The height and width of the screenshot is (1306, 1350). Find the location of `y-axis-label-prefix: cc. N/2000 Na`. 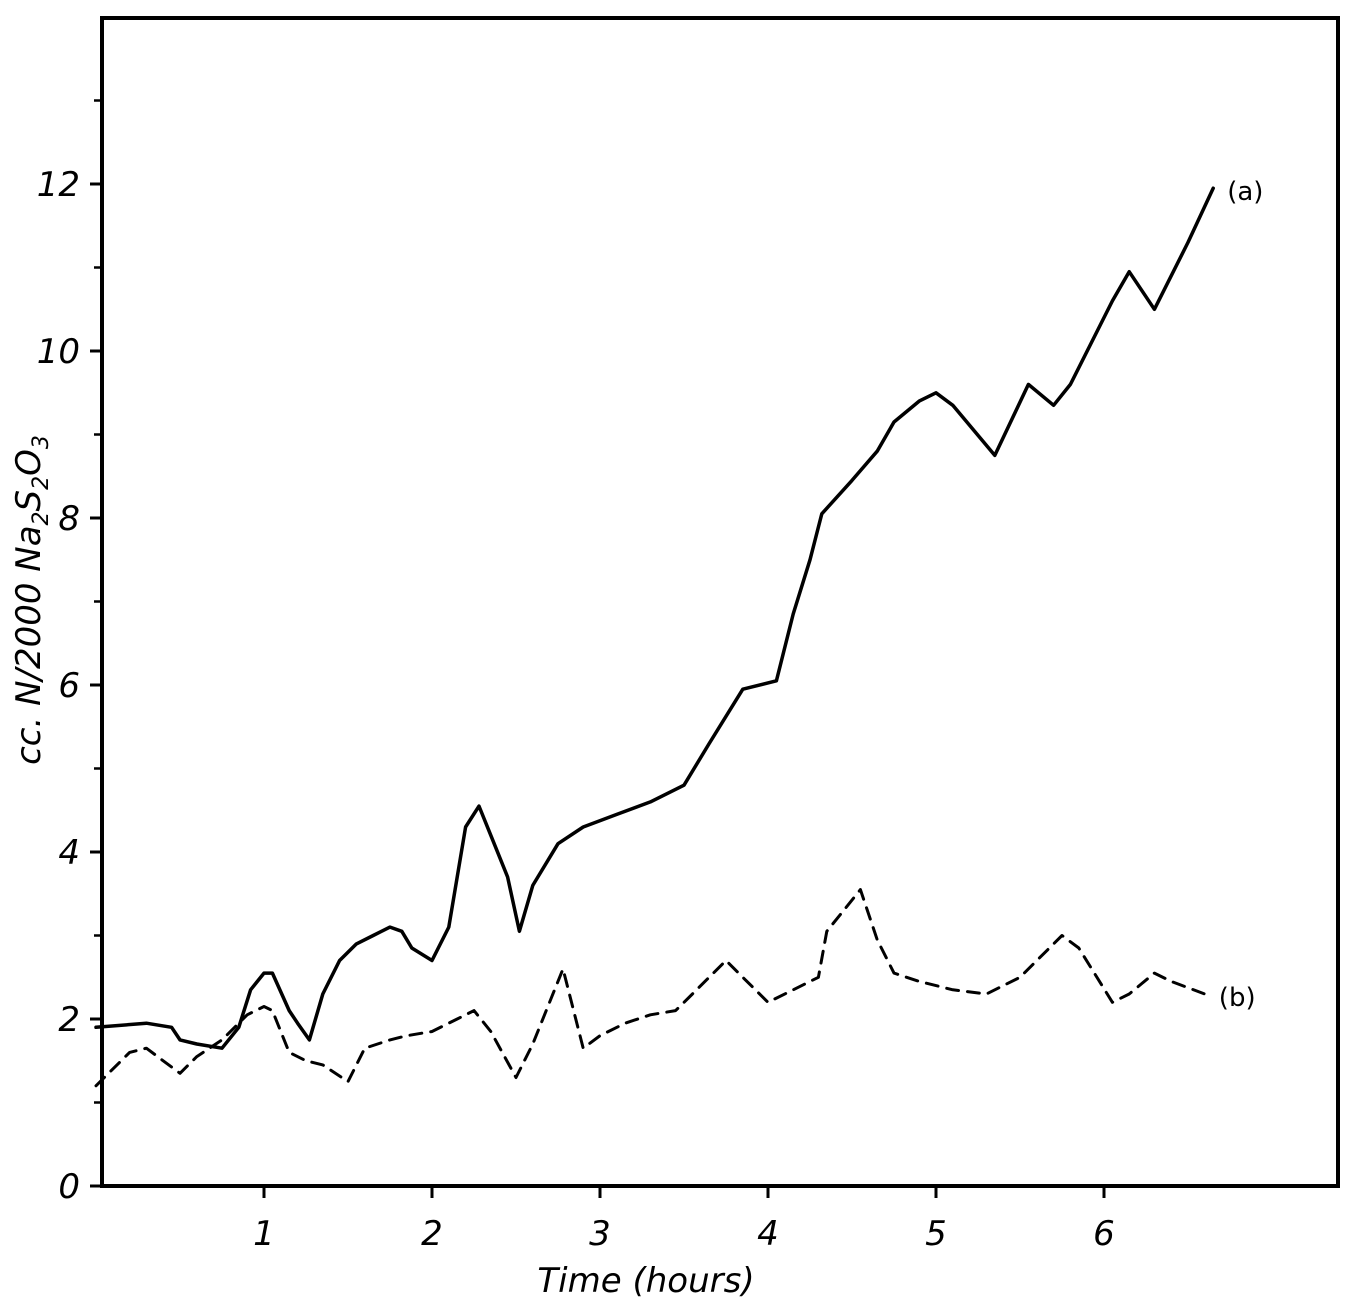

y-axis-label-prefix: cc. N/2000 Na is located at coordinates (29, 645).